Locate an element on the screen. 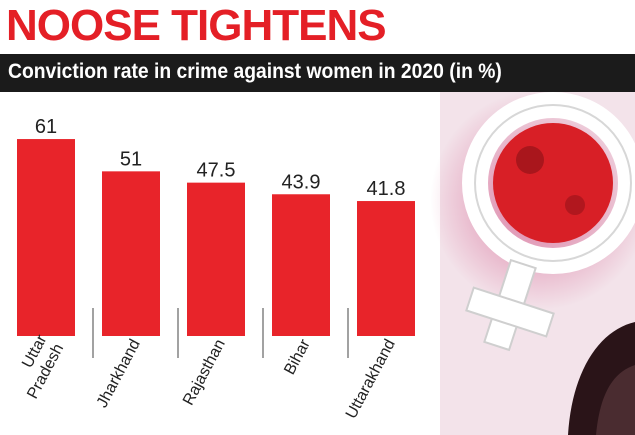 The image size is (635, 435). value-label-4: 41.8 is located at coordinates (386, 189).